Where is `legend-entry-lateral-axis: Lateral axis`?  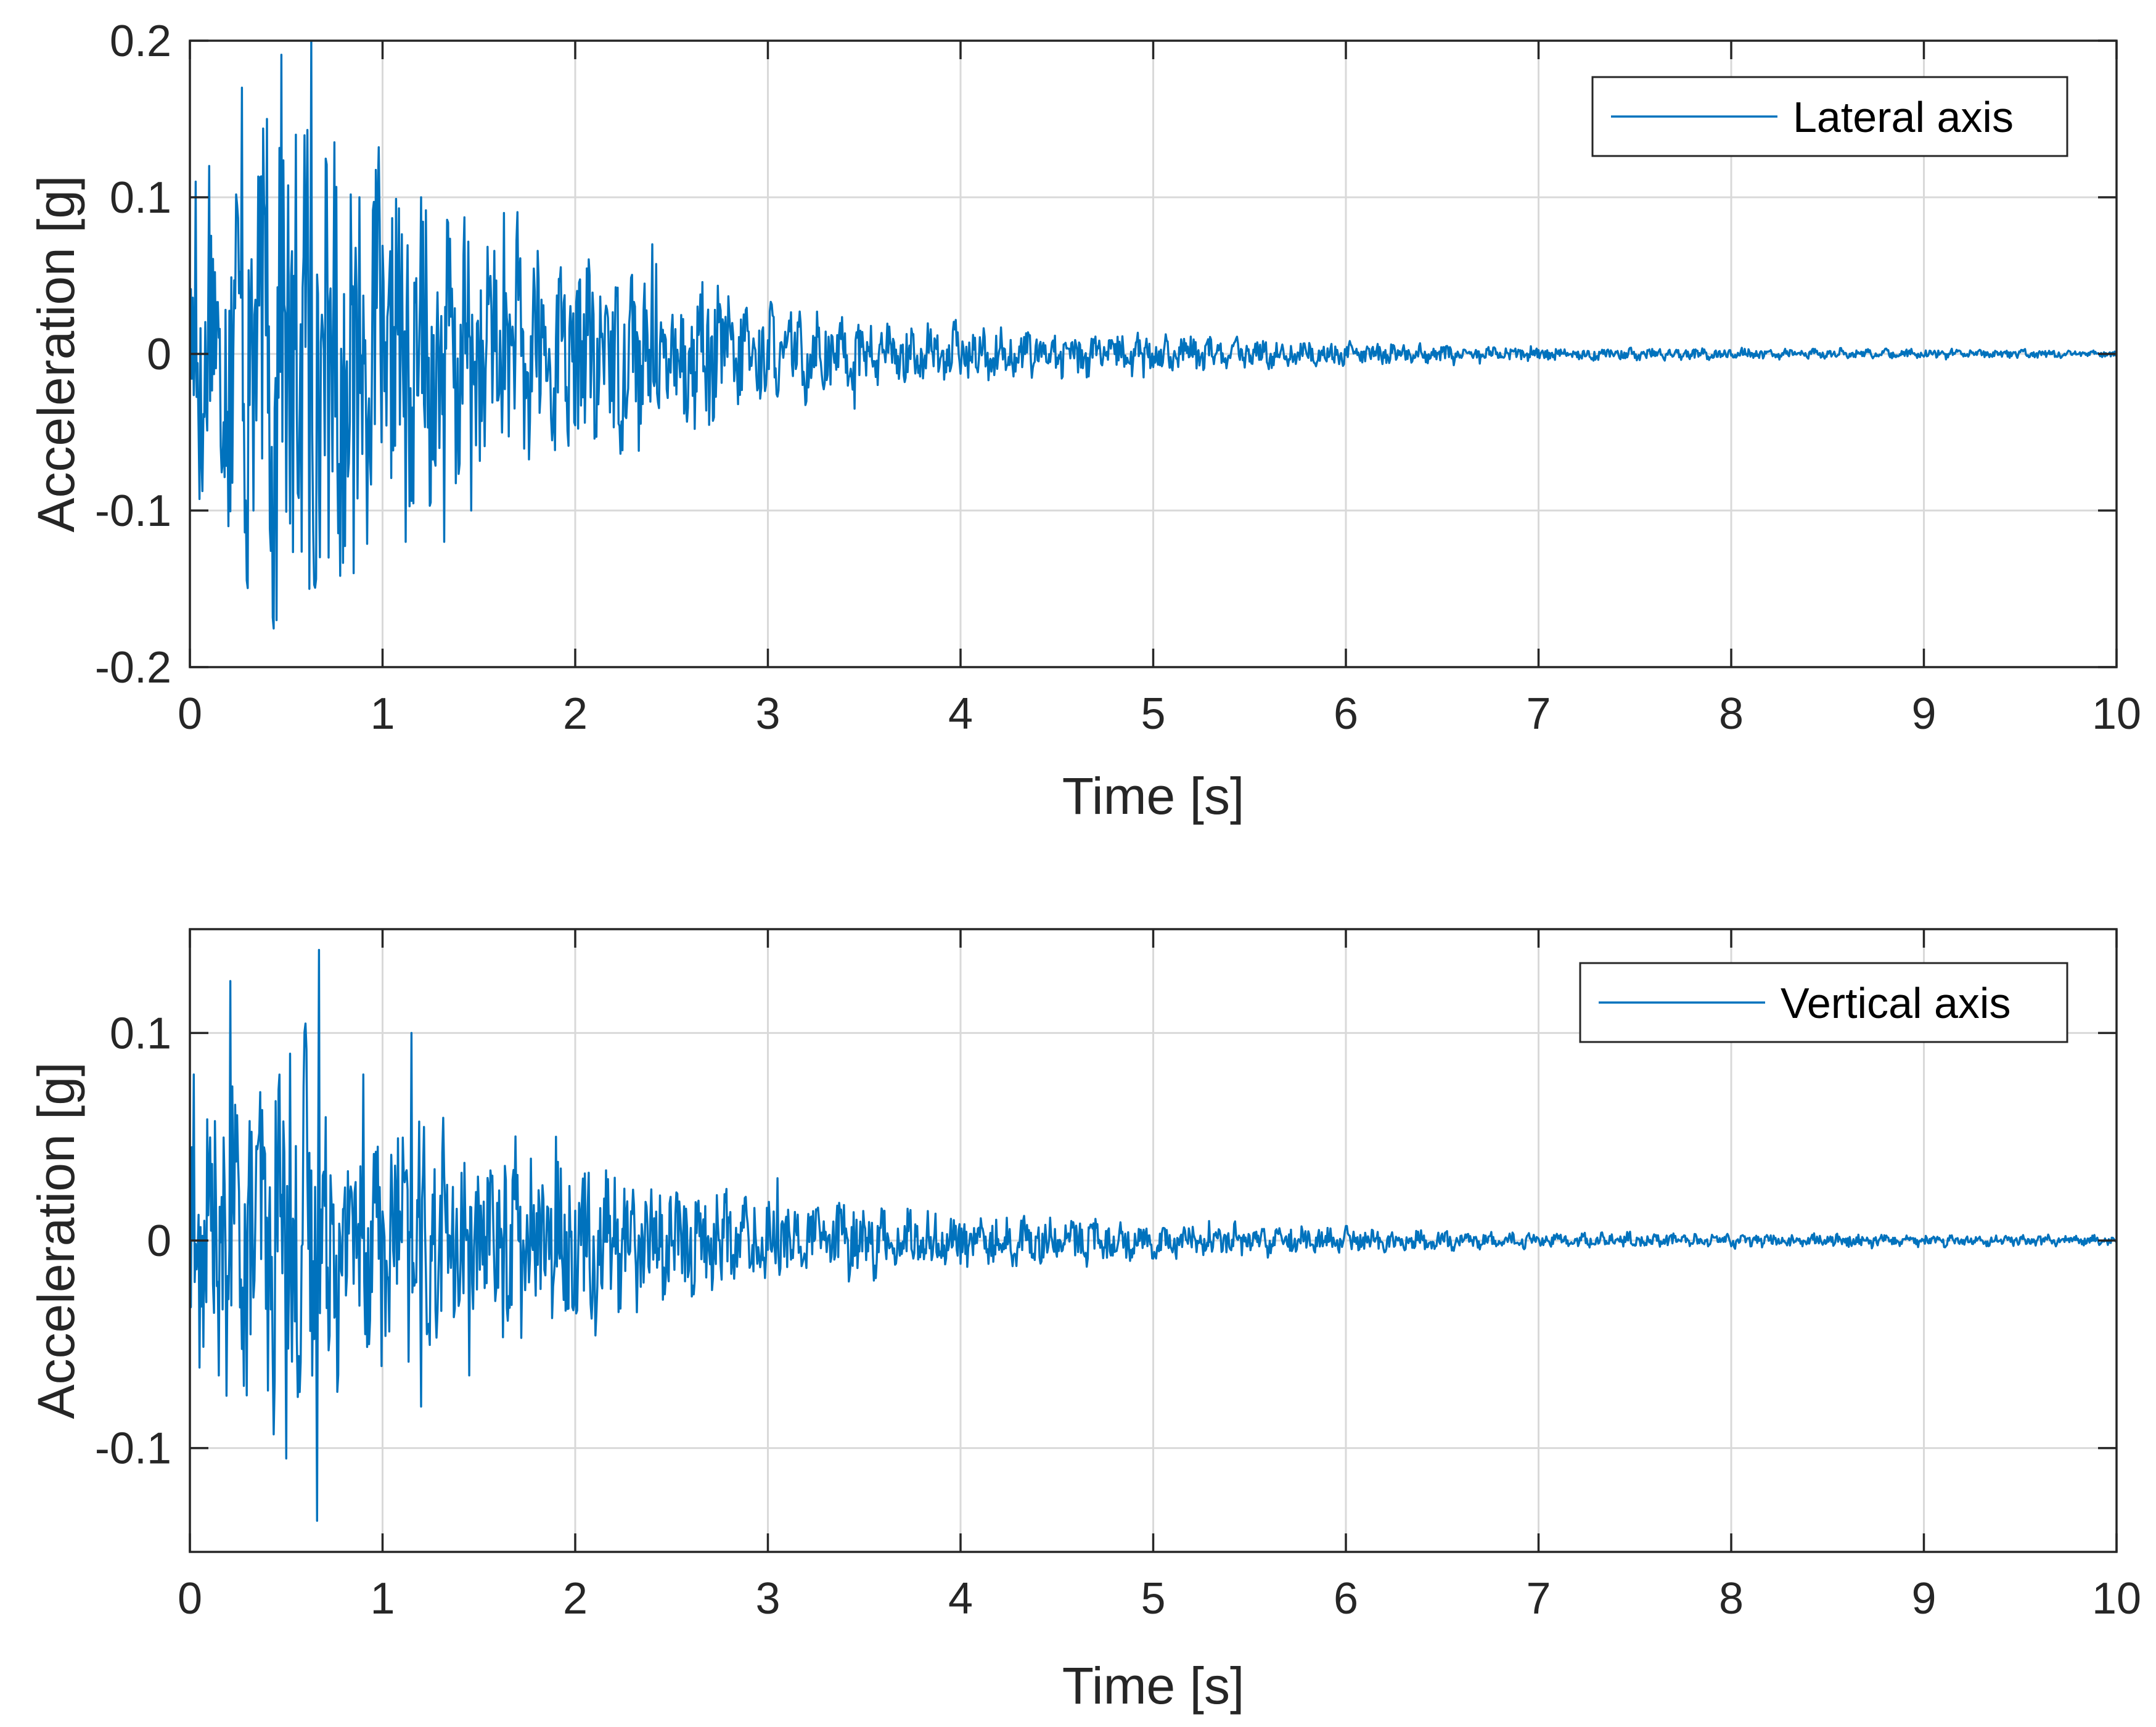 legend-entry-lateral-axis: Lateral axis is located at coordinates (1904, 117).